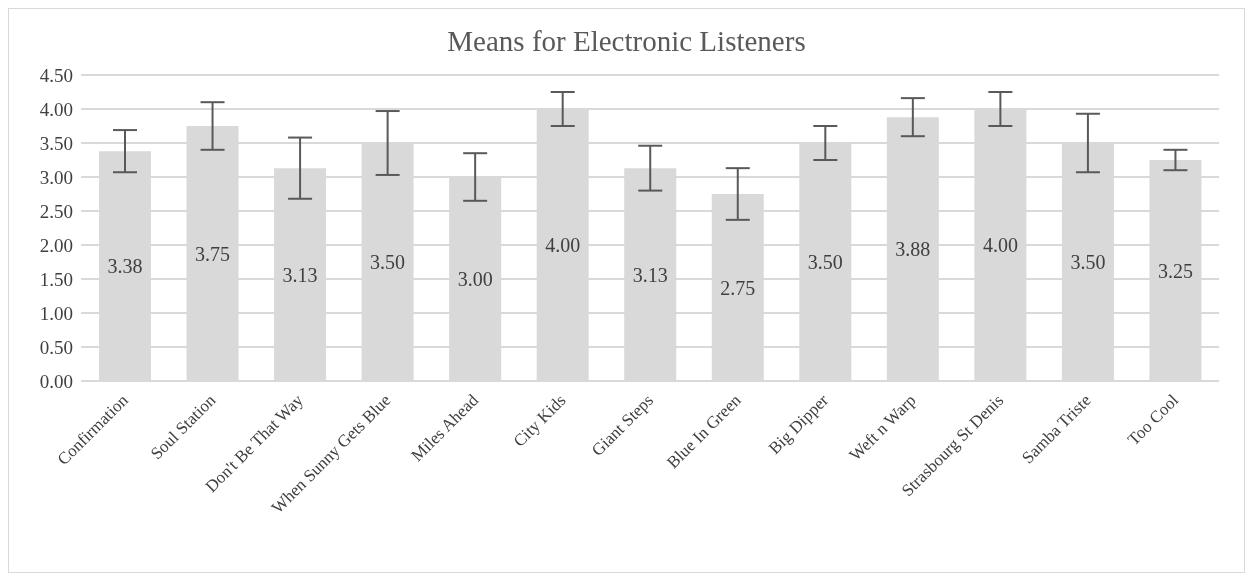 The height and width of the screenshot is (581, 1253). I want to click on y-tick-label: 4.50, so click(56, 75).